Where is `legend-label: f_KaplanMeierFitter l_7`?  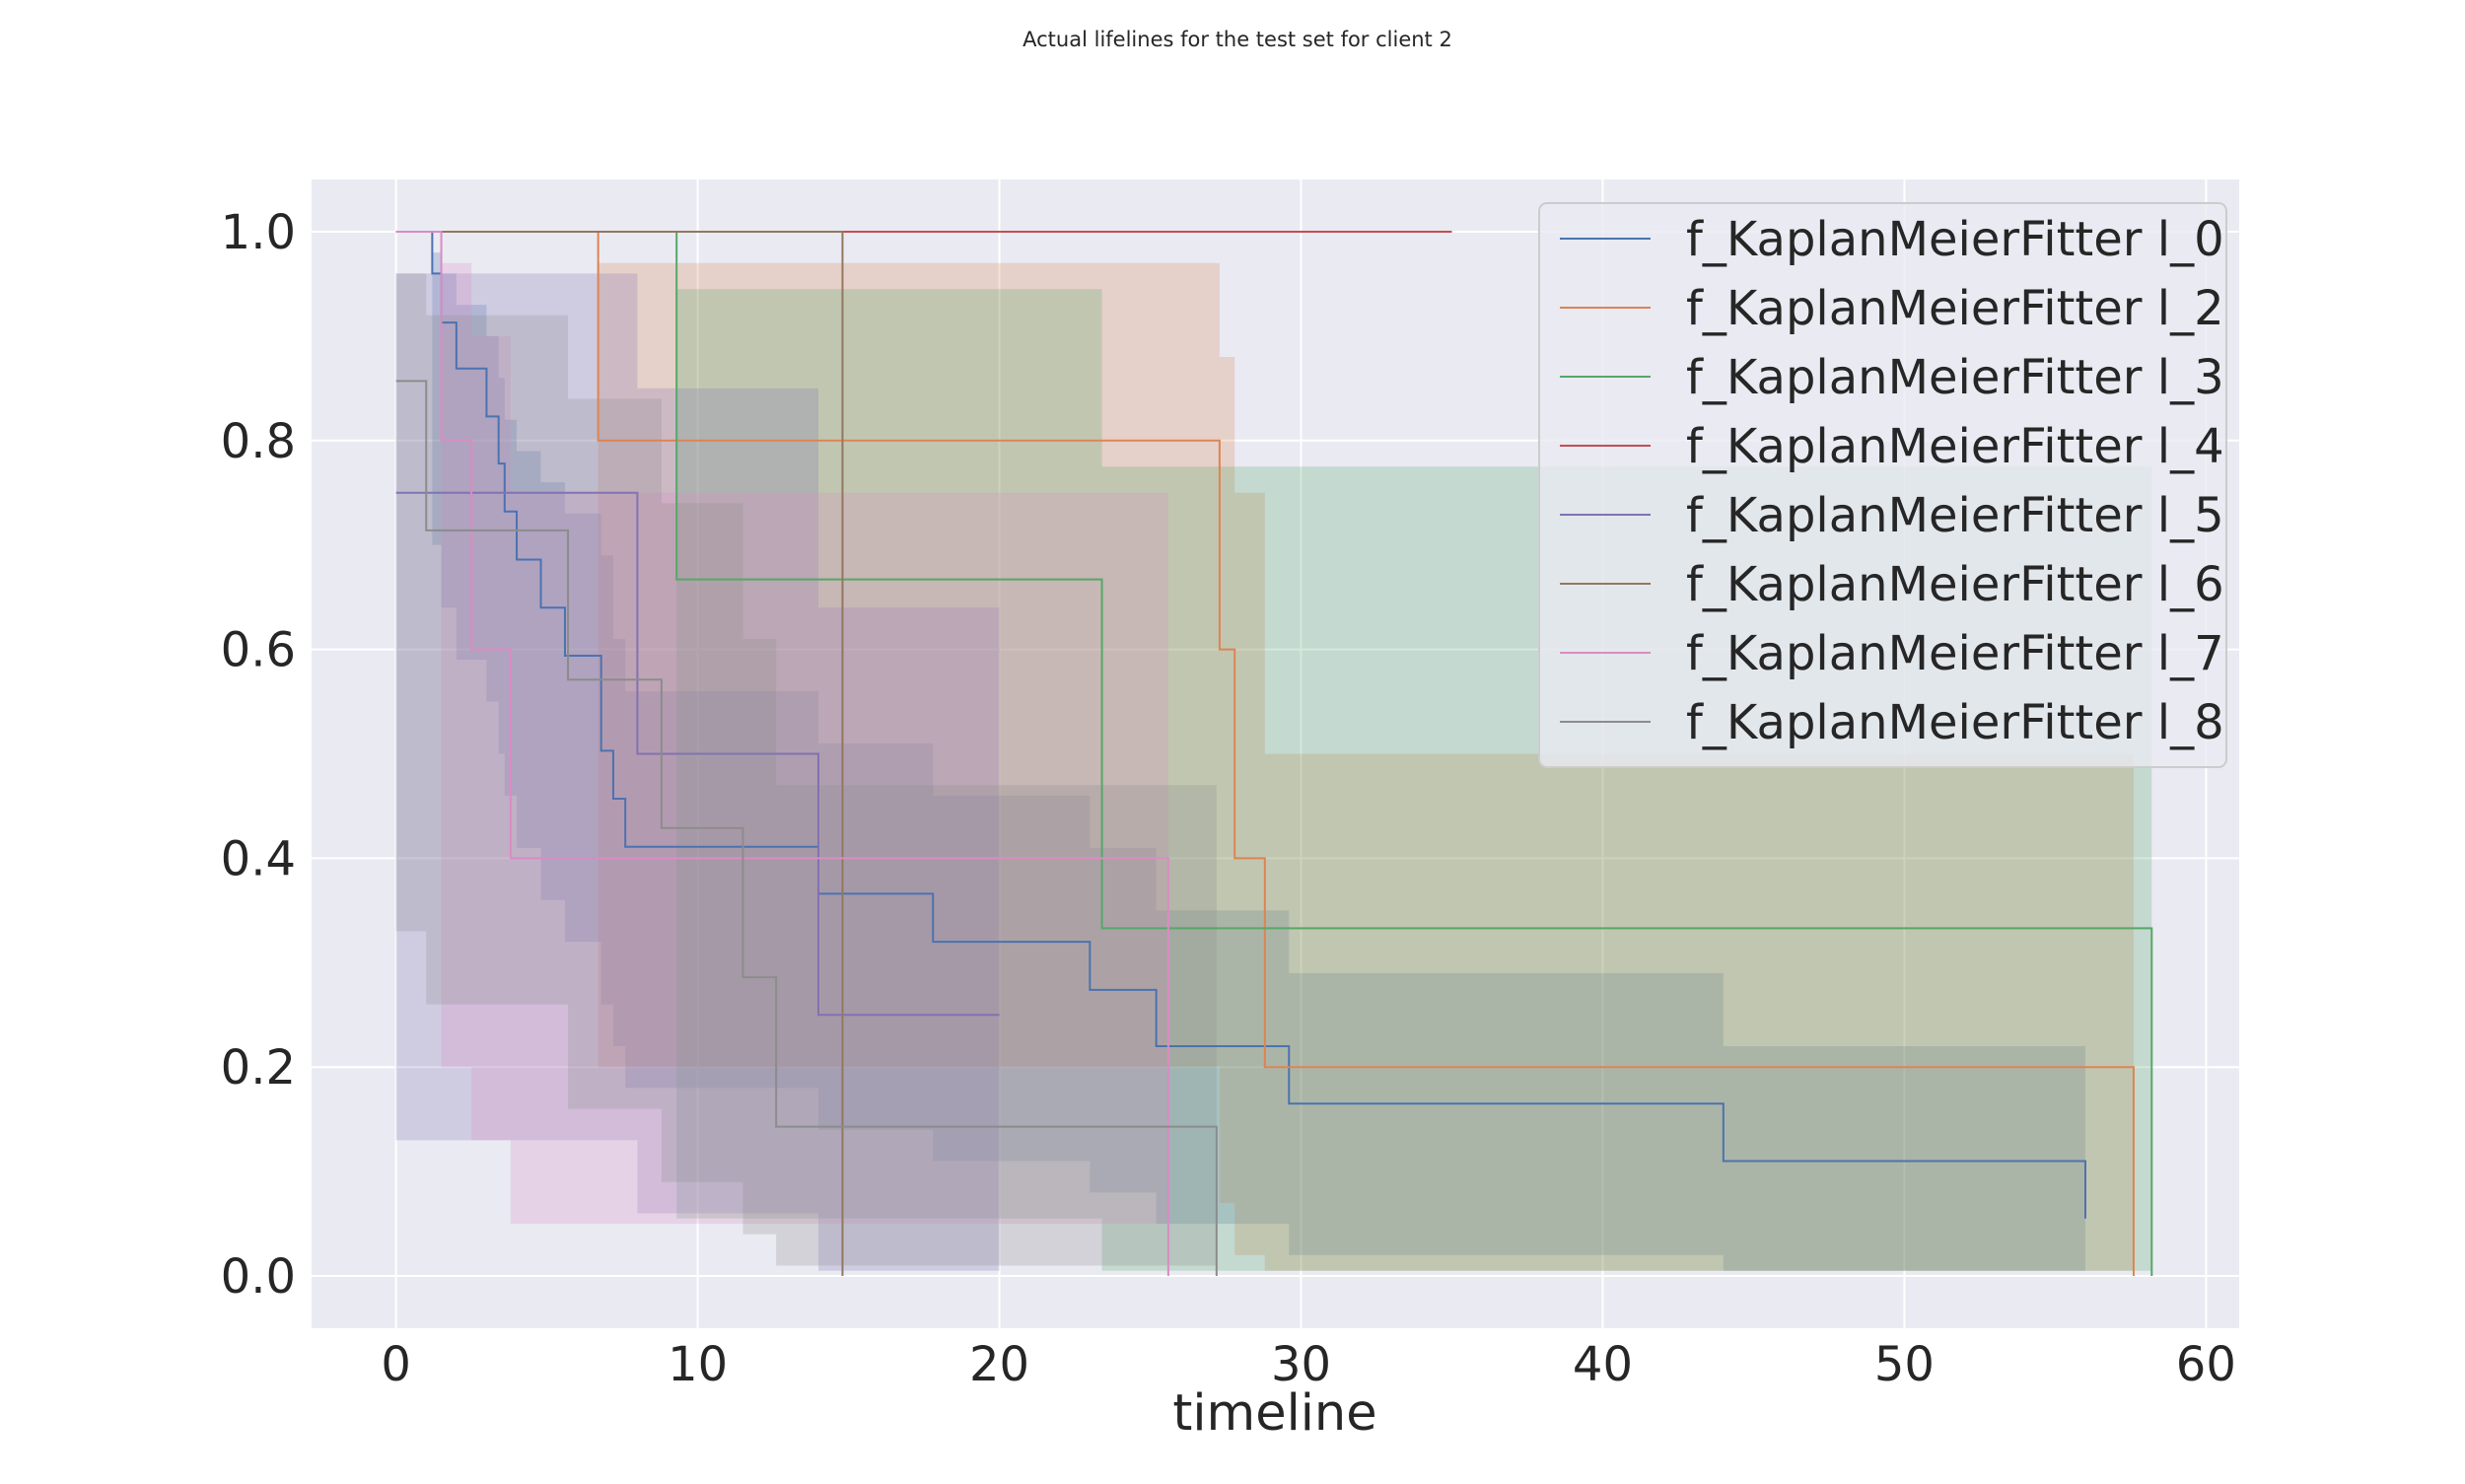
legend-label: f_KaplanMeierFitter l_7 is located at coordinates (1955, 653).